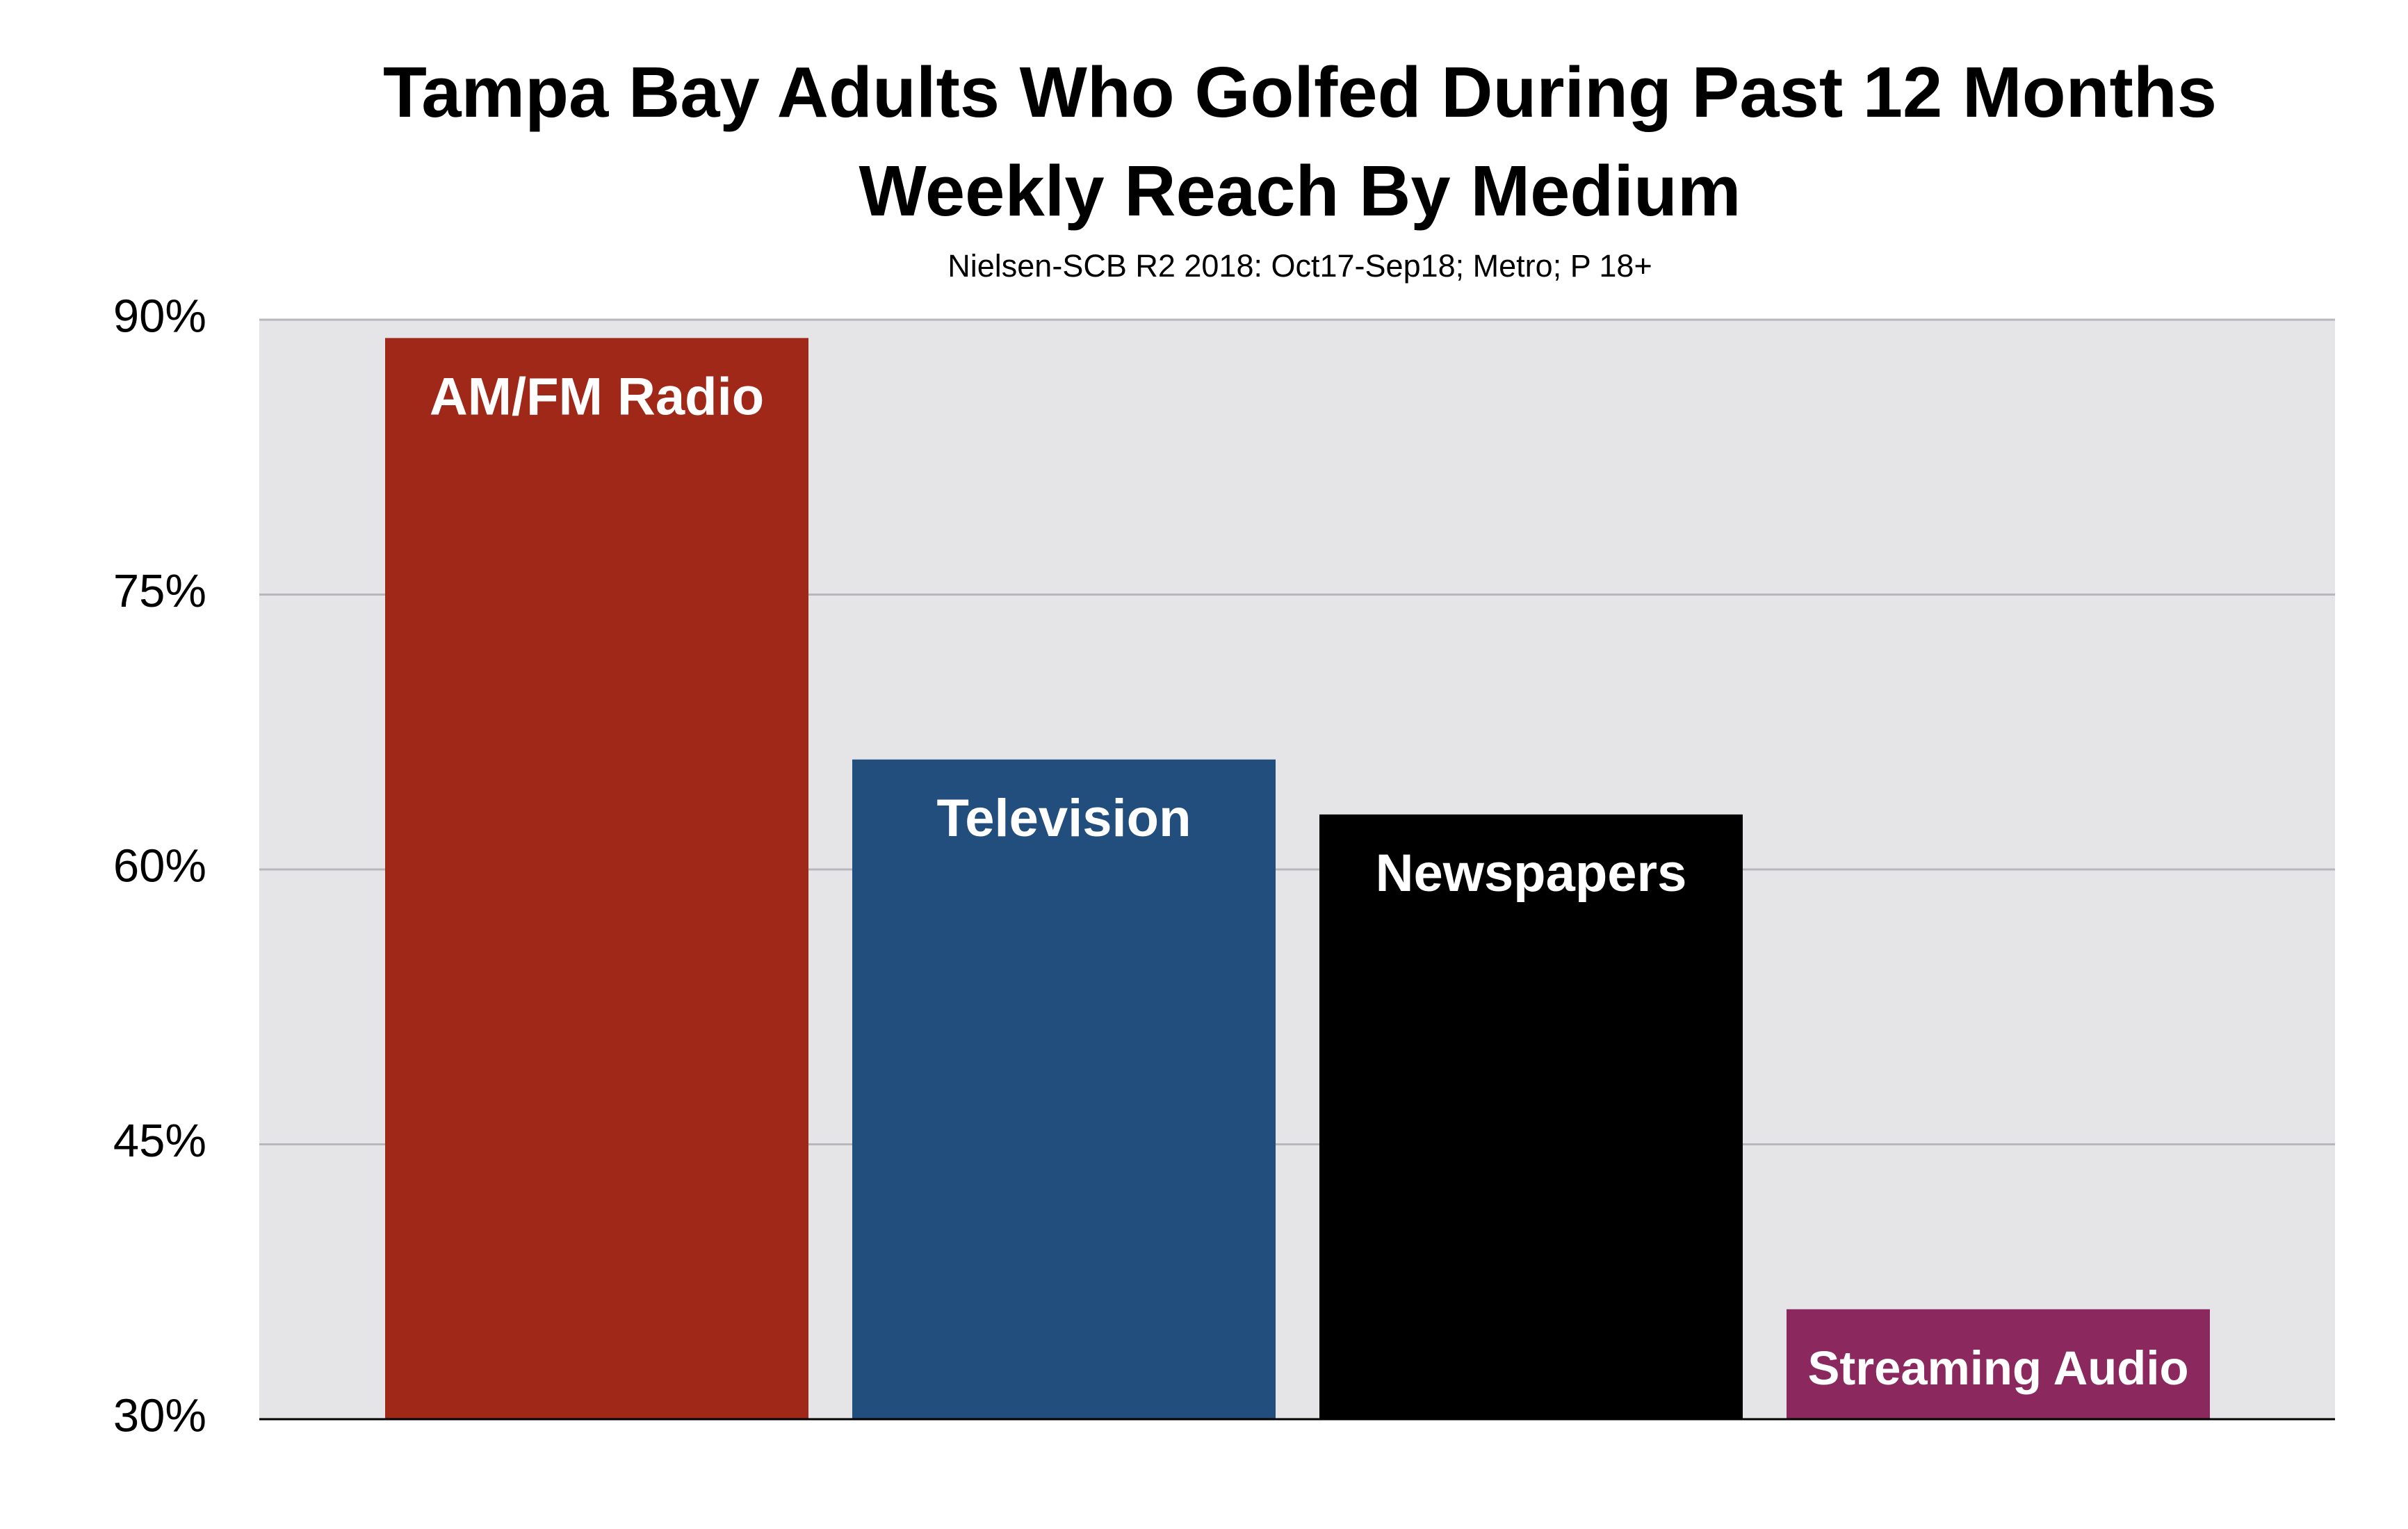 This screenshot has width=2408, height=1529. Describe the element at coordinates (159, 866) in the screenshot. I see `y-tick-label: 60%` at that location.